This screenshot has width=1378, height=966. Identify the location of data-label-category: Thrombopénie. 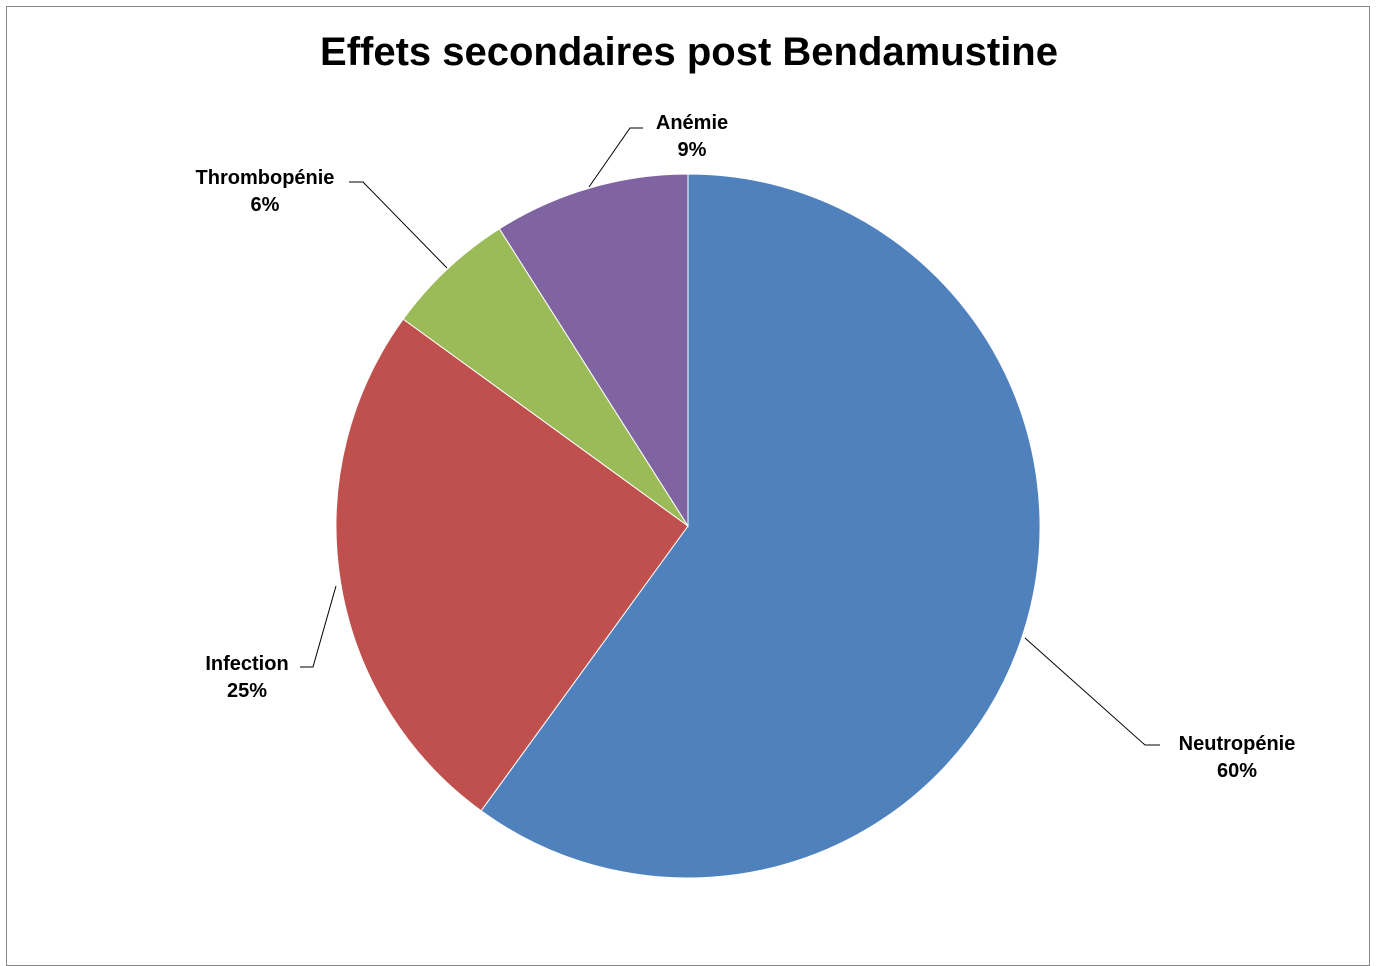
(265, 178).